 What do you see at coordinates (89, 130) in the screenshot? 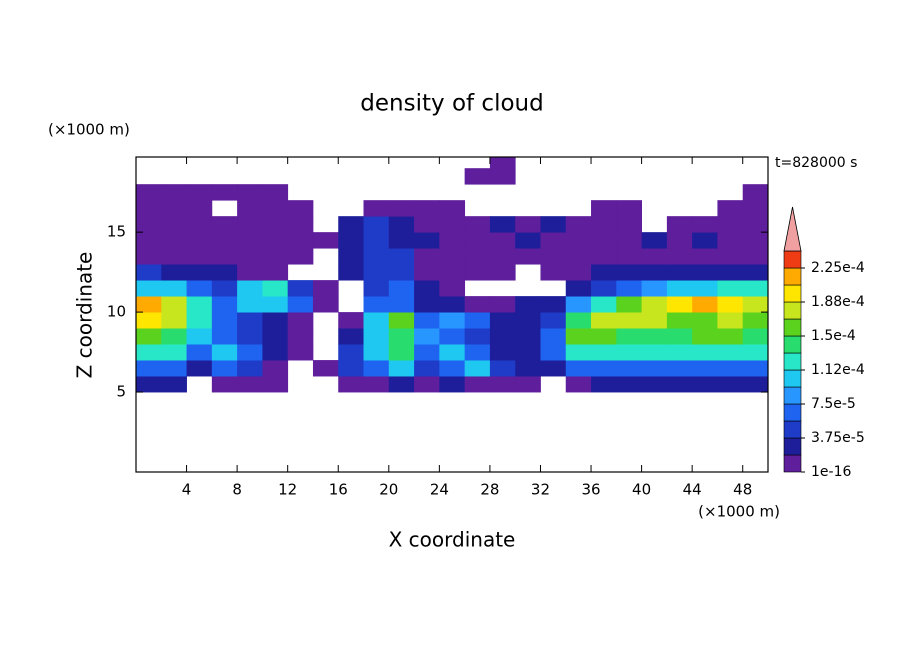
I see `y-unit: (×1000 m)` at bounding box center [89, 130].